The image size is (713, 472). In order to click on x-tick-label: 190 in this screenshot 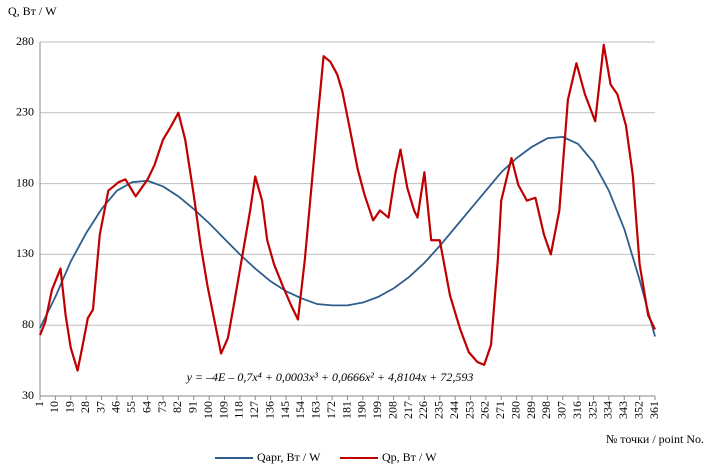, I will do `click(362, 410)`.